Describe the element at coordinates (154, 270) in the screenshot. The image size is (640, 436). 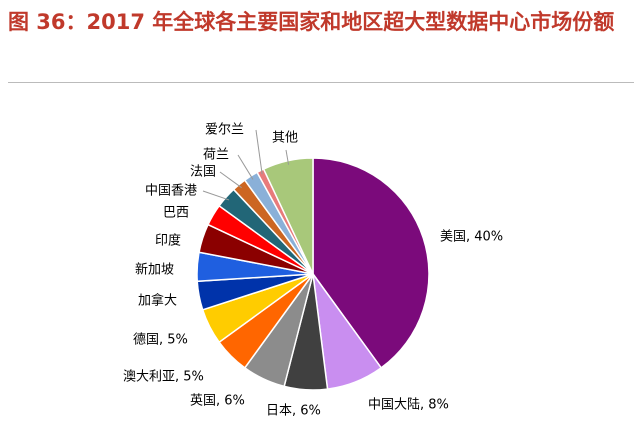
I see `slice-label: 新加坡` at that location.